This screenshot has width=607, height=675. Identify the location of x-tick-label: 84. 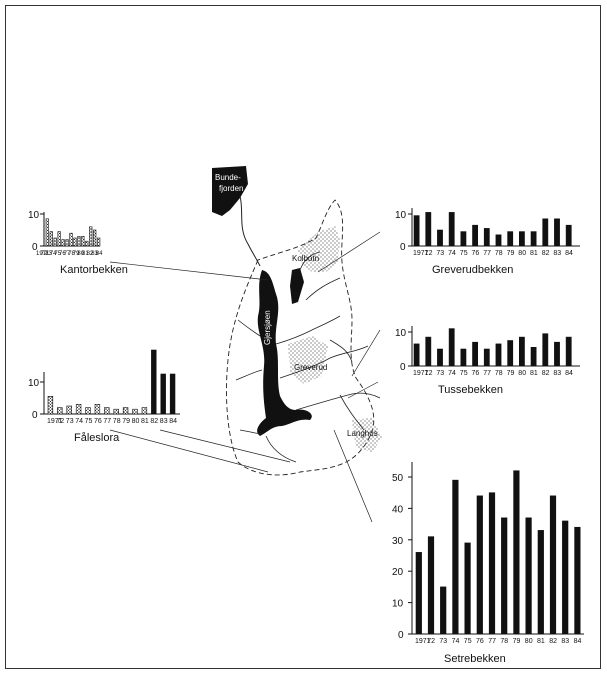
(99, 254).